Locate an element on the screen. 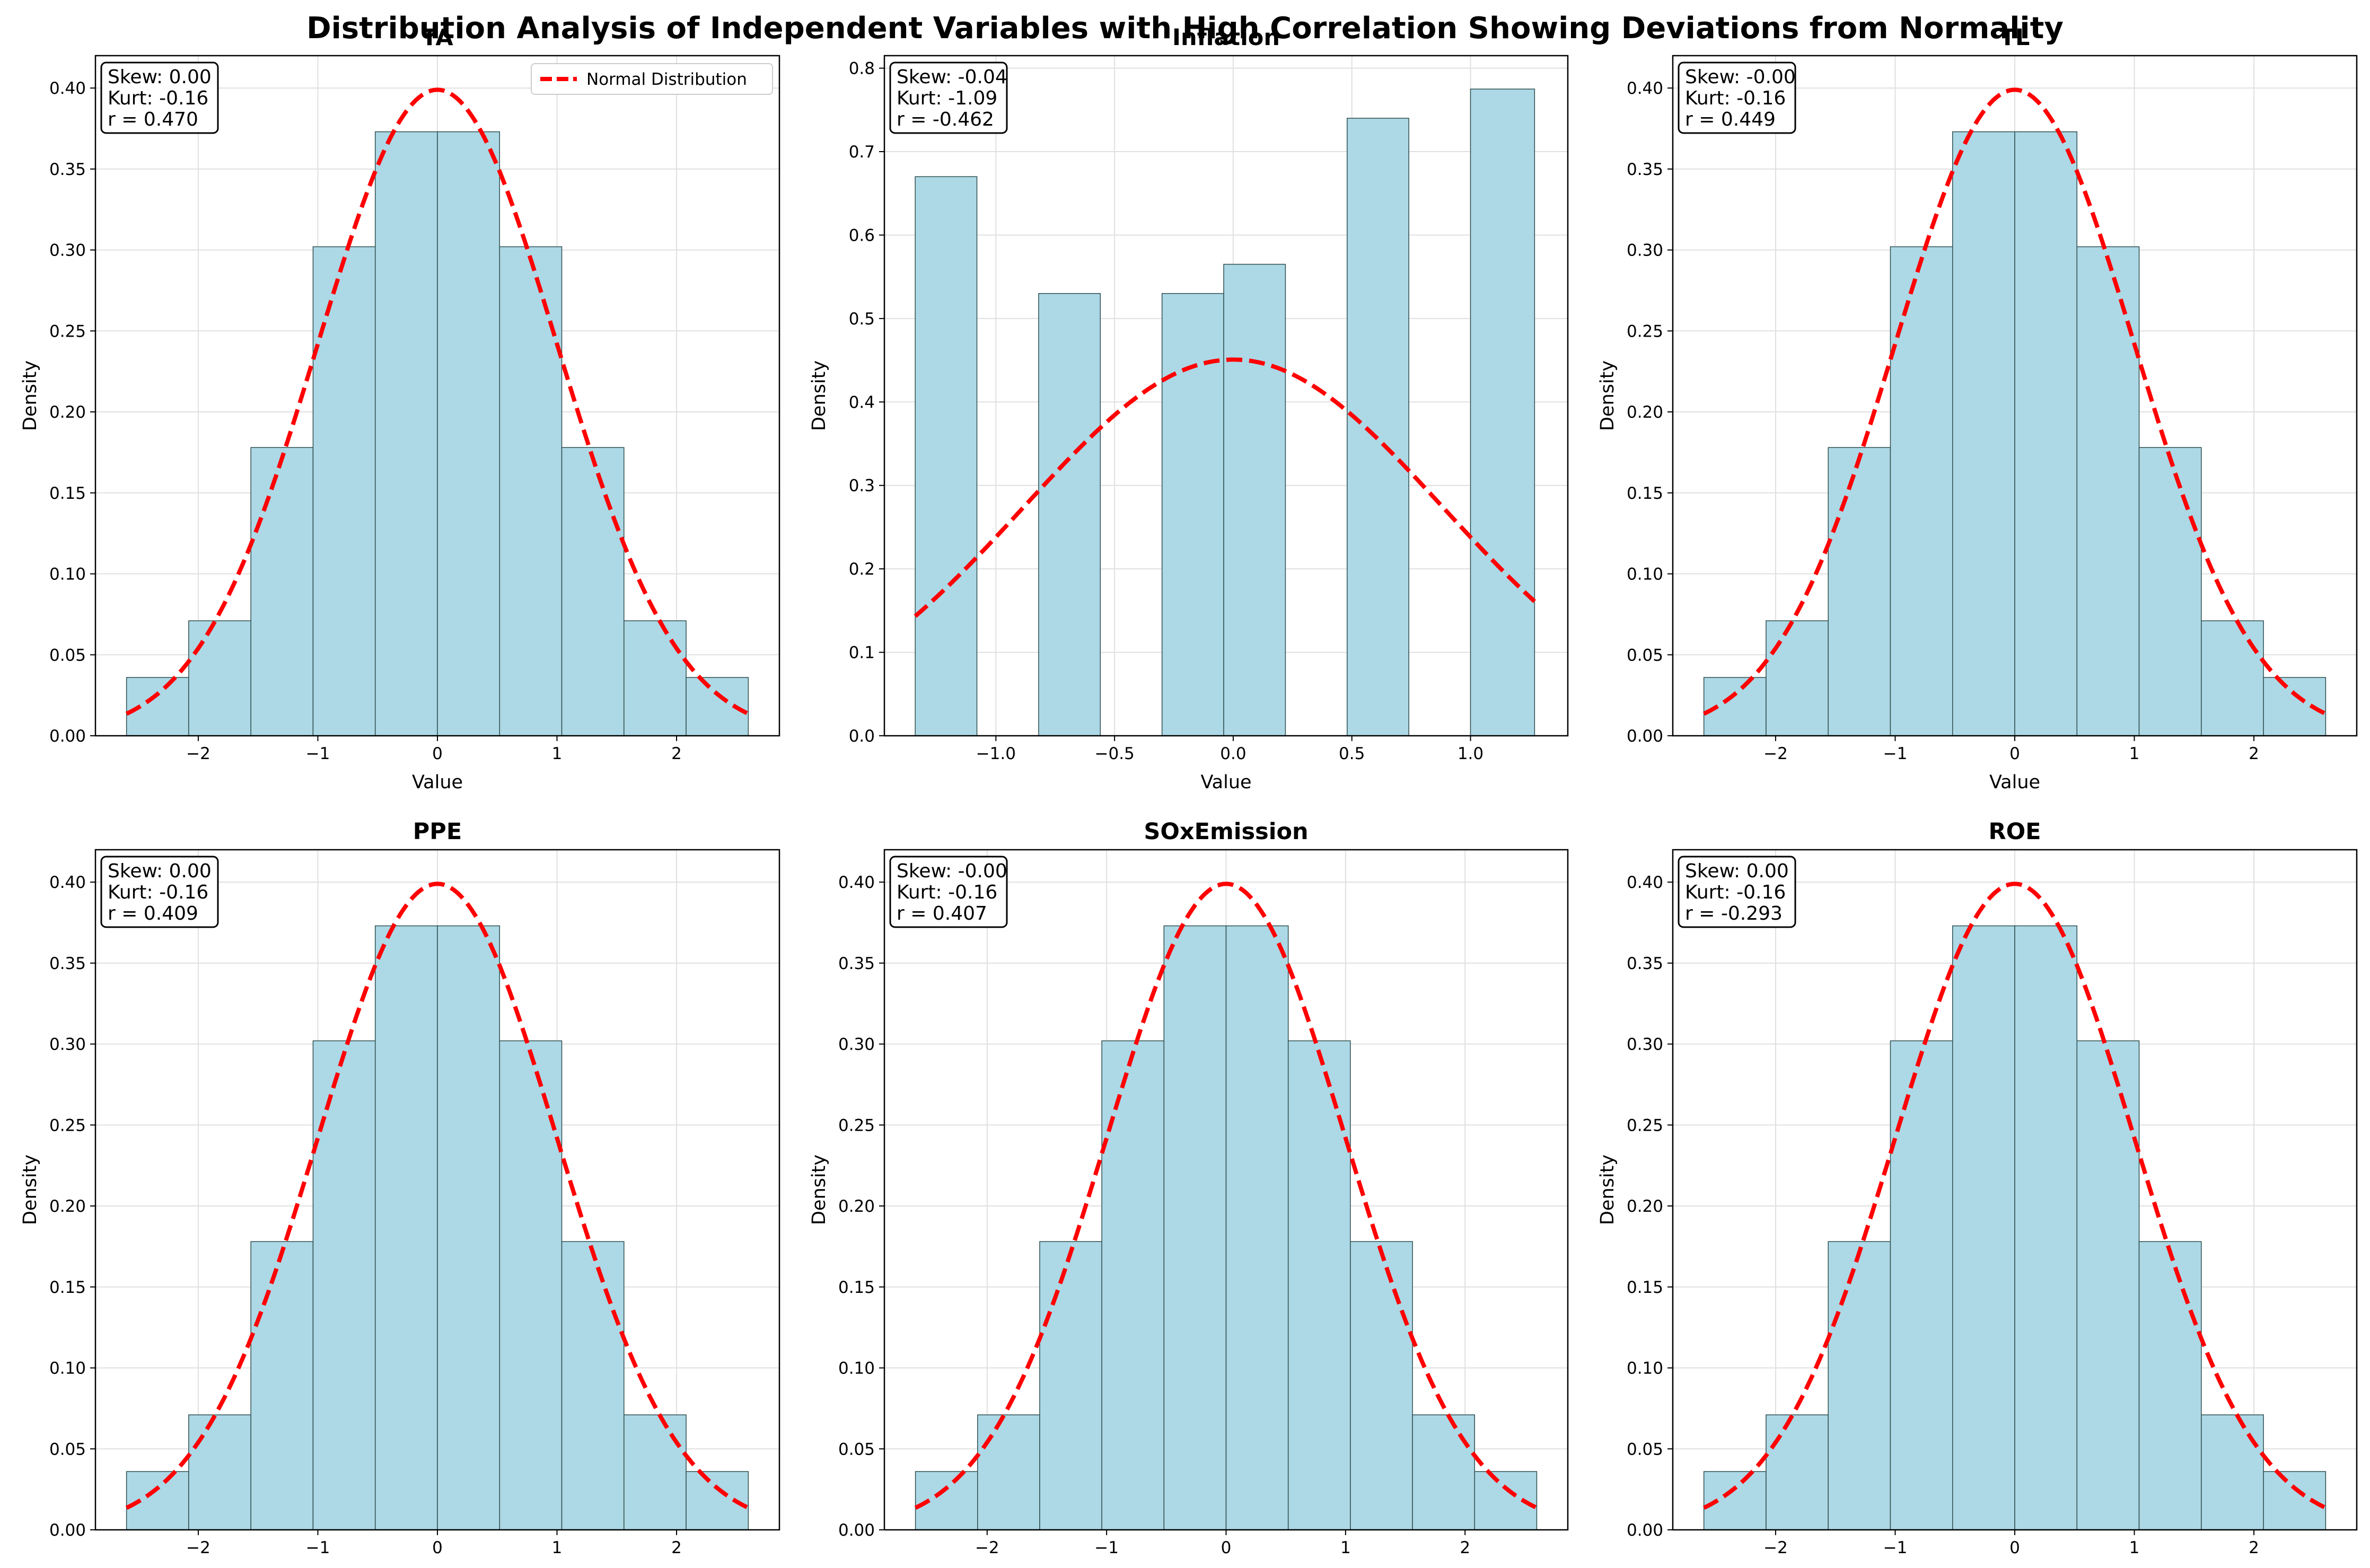 This screenshot has width=2370, height=1568. stats-line: r = -0.462 is located at coordinates (946, 119).